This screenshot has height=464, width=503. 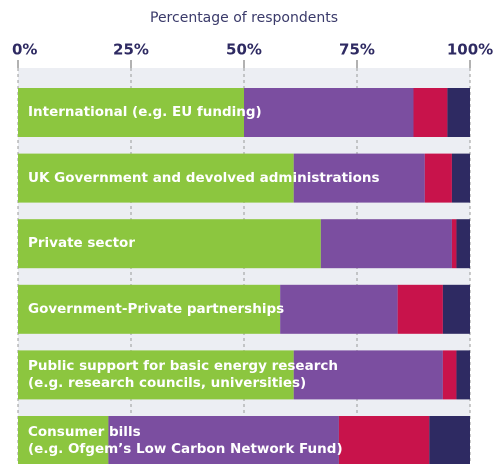 I want to click on x-tick-label: 25%, so click(x=131, y=50).